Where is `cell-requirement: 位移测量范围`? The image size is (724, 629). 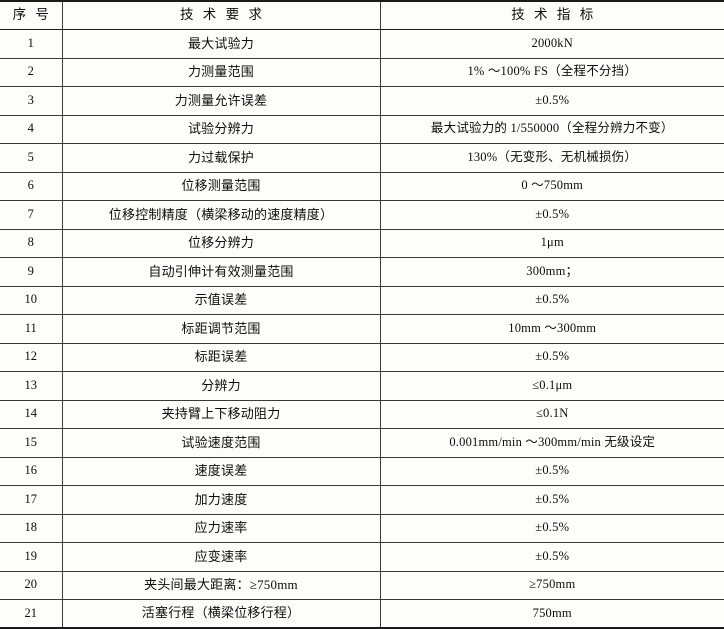 cell-requirement: 位移测量范围 is located at coordinates (221, 186).